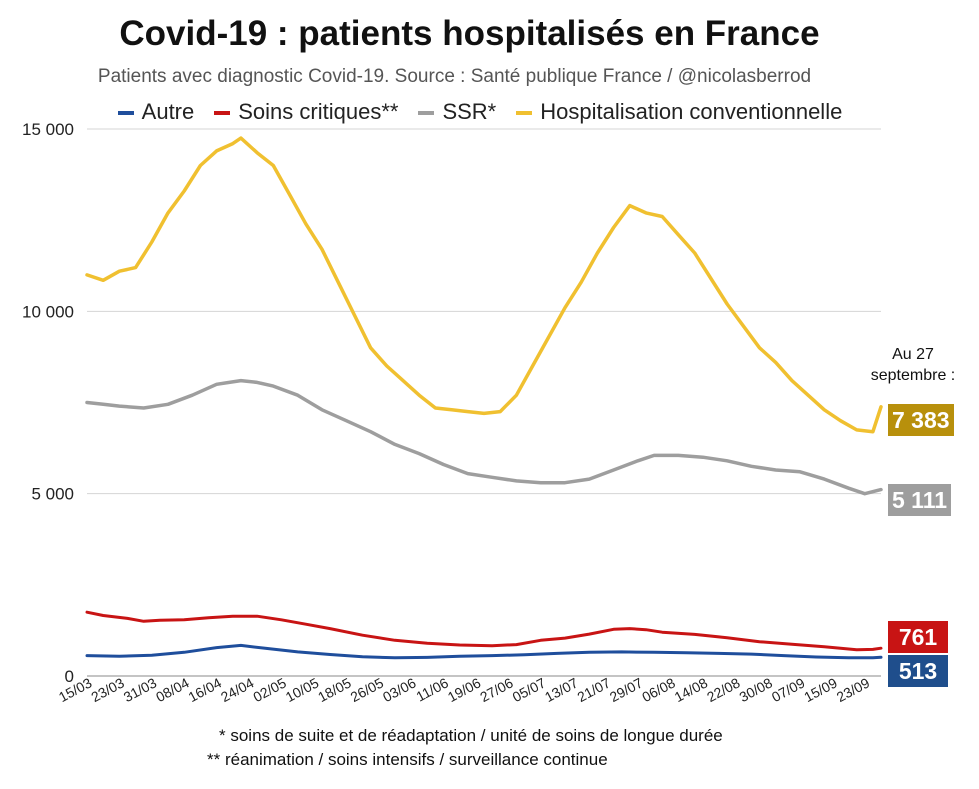 This screenshot has width=979, height=789. Describe the element at coordinates (48, 129) in the screenshot. I see `y-tick-label: 15 000` at that location.